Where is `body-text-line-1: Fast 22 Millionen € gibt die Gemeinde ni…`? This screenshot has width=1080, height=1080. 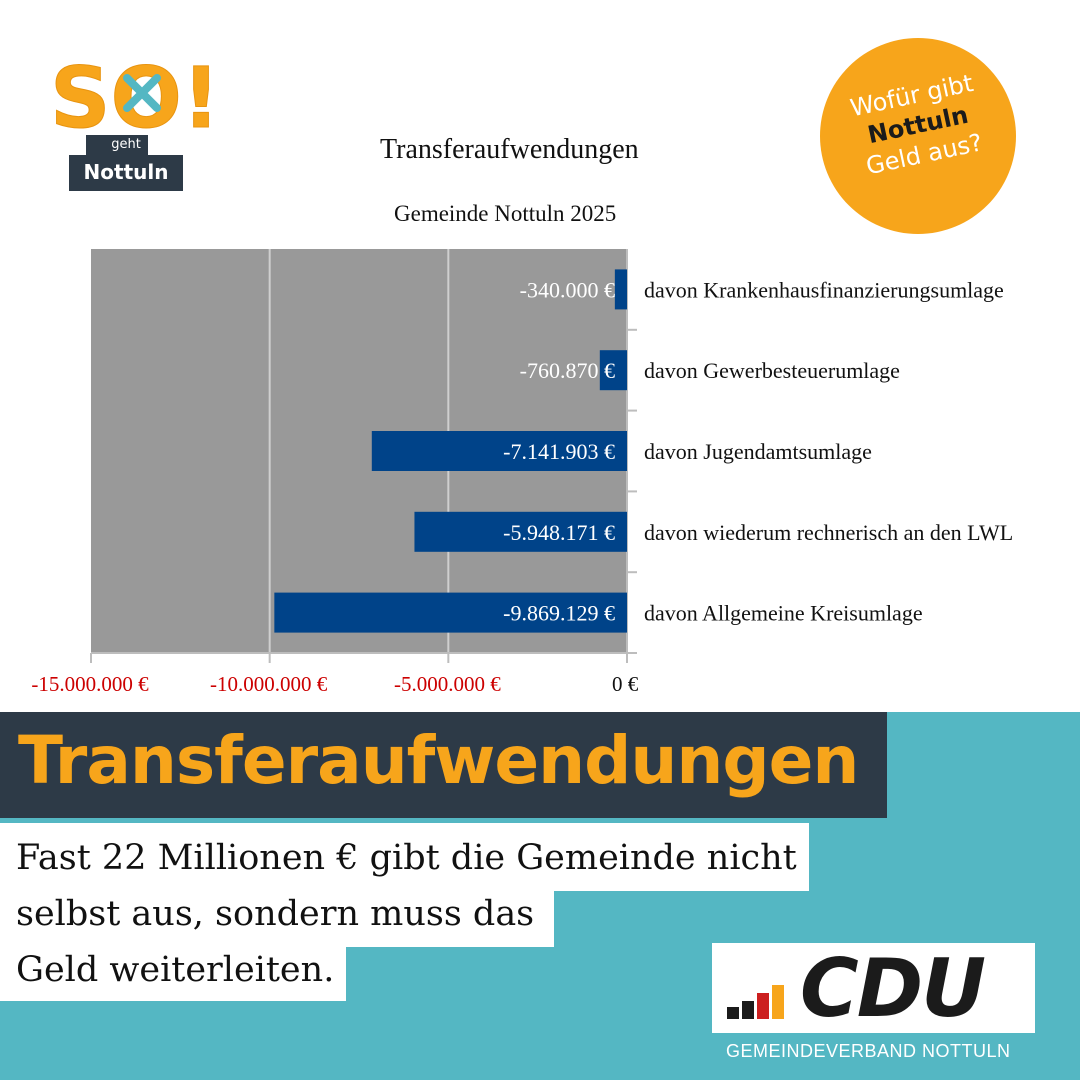 body-text-line-1: Fast 22 Millionen € gibt die Gemeinde ni… is located at coordinates (406, 858).